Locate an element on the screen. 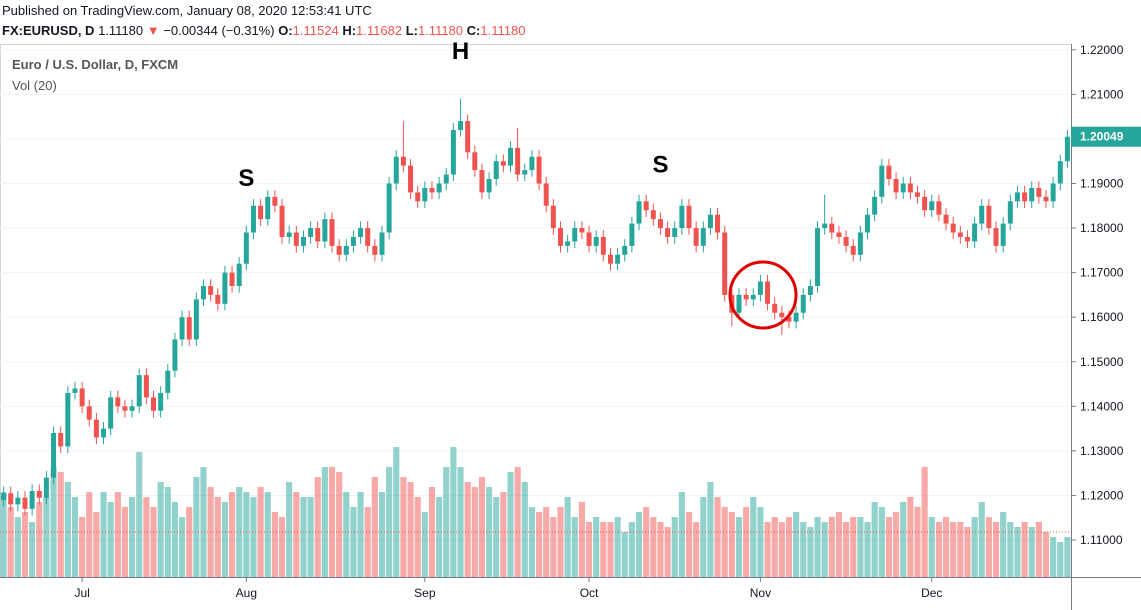 This screenshot has width=1141, height=610. y-tick-label: 1.18000 is located at coordinates (1102, 228).